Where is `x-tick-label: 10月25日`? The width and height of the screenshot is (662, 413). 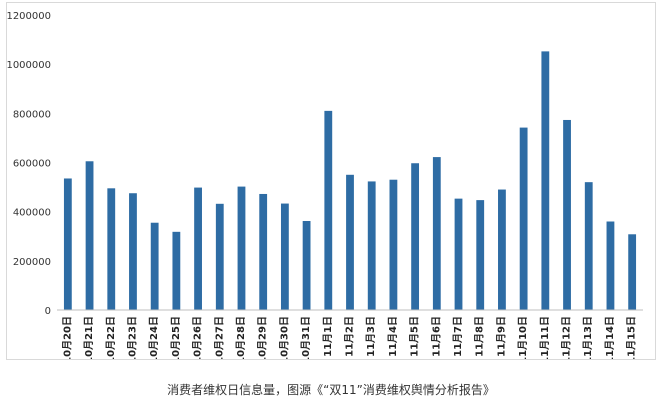
x-tick-label: 10月25日 is located at coordinates (176, 337).